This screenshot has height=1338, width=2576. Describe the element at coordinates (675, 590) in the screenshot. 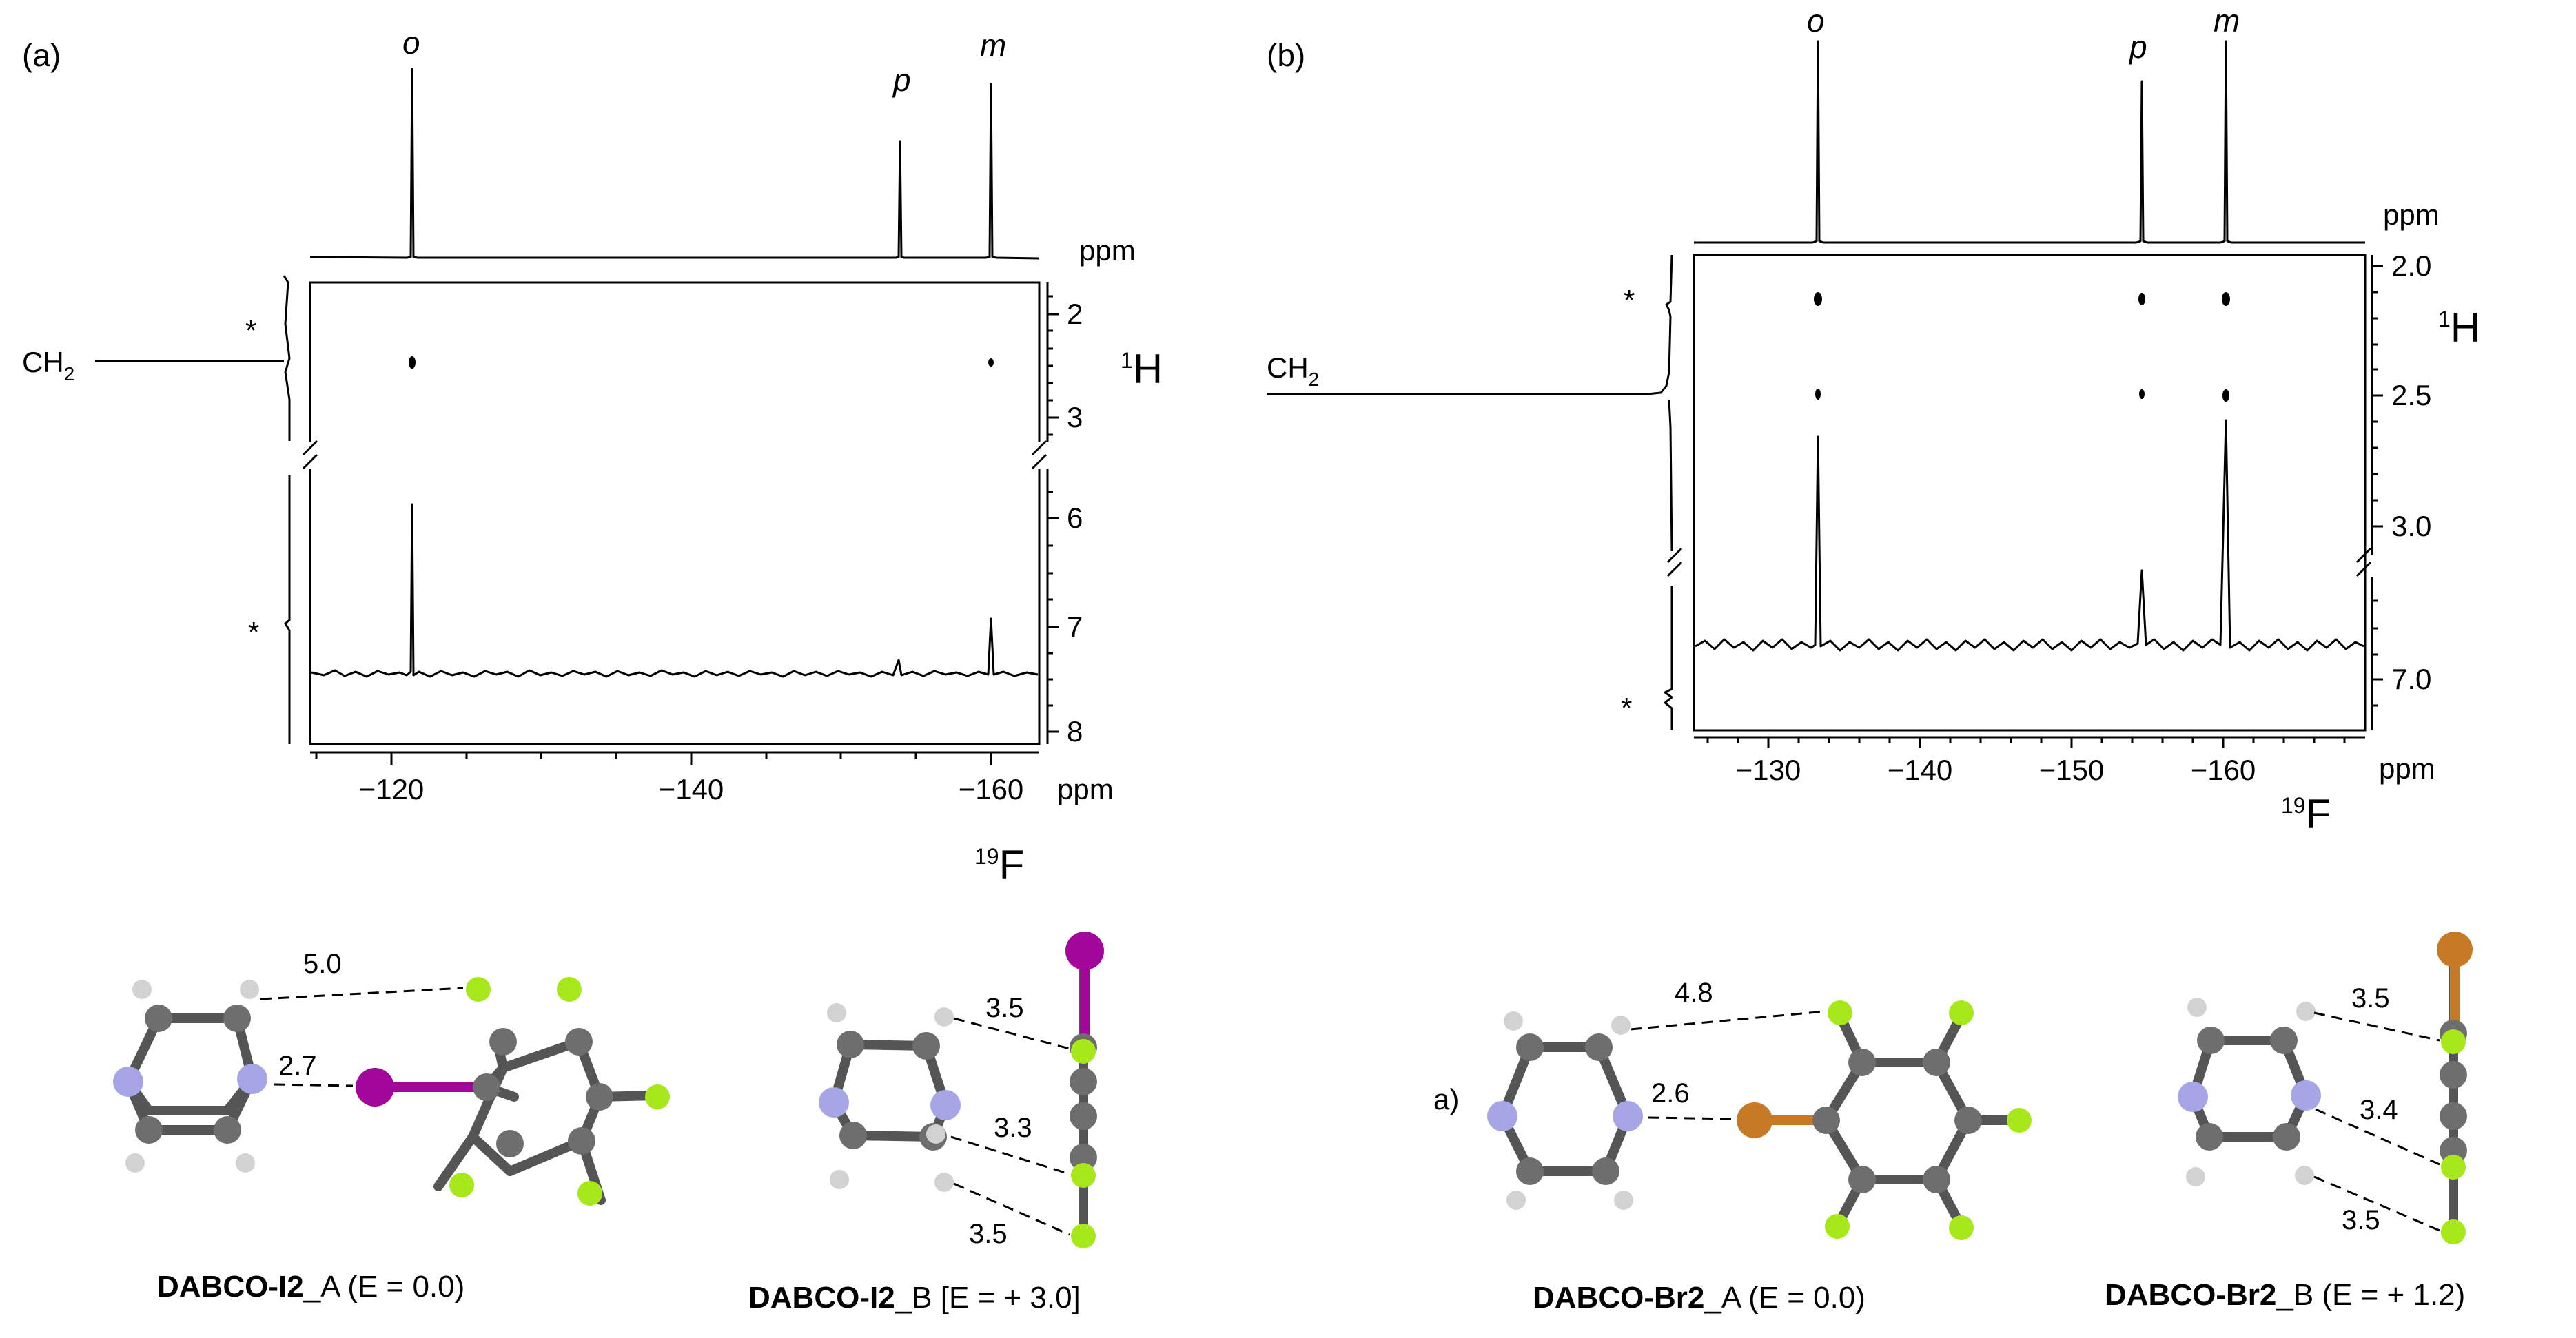

I see `panel-a-slice-spectrum` at that location.